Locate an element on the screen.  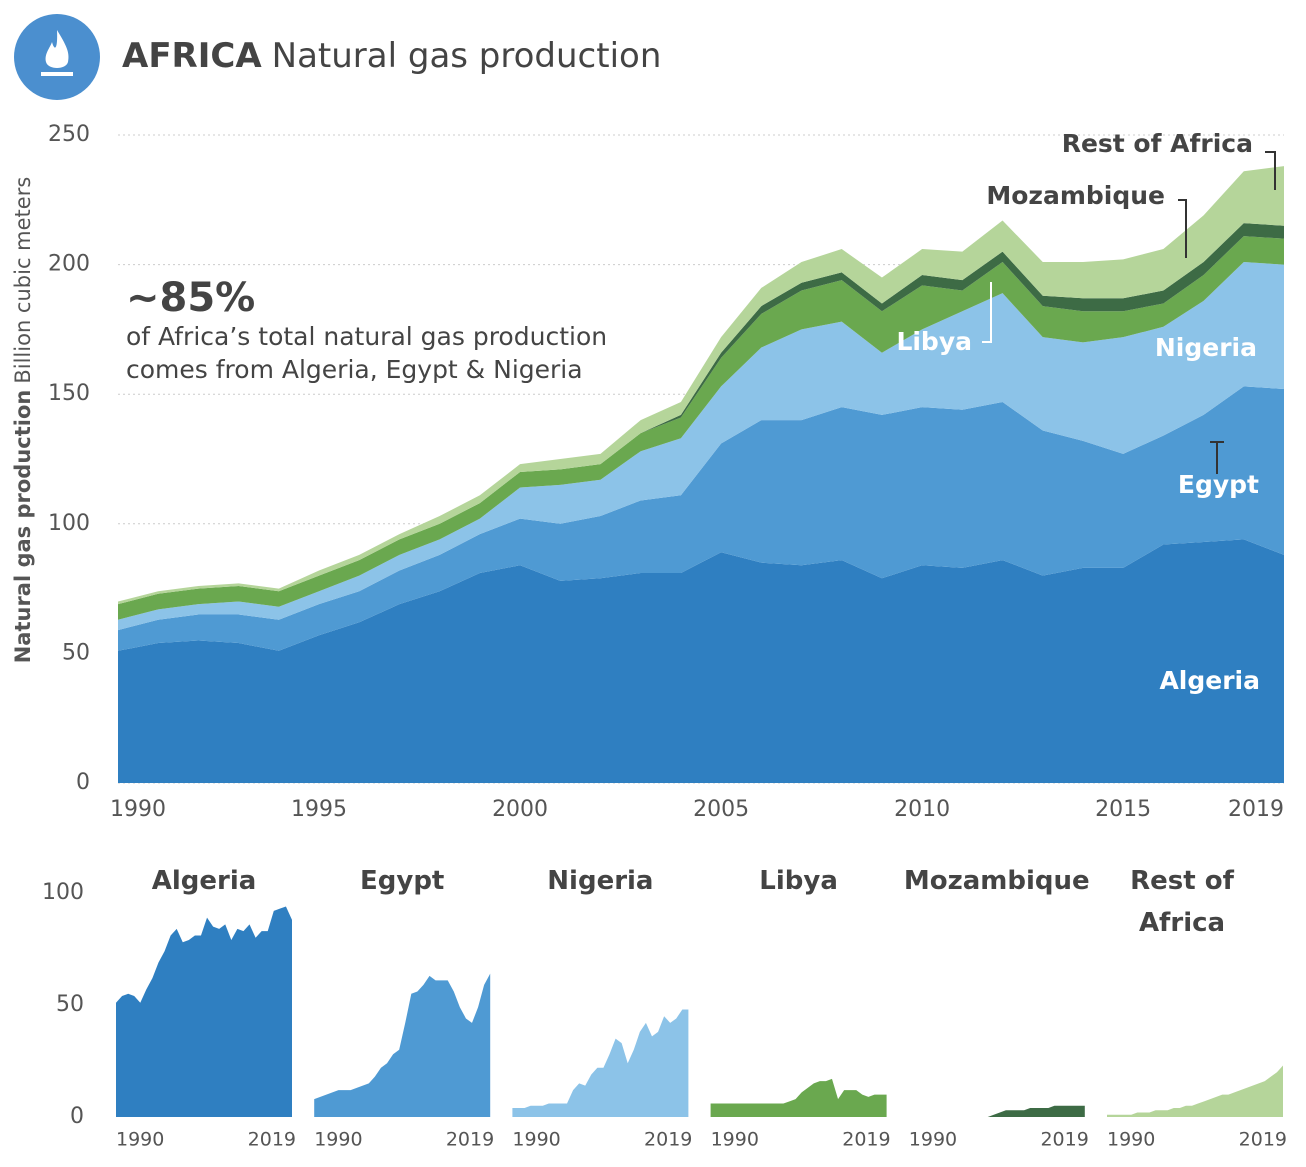
series-label: Egypt is located at coordinates (1218, 484).